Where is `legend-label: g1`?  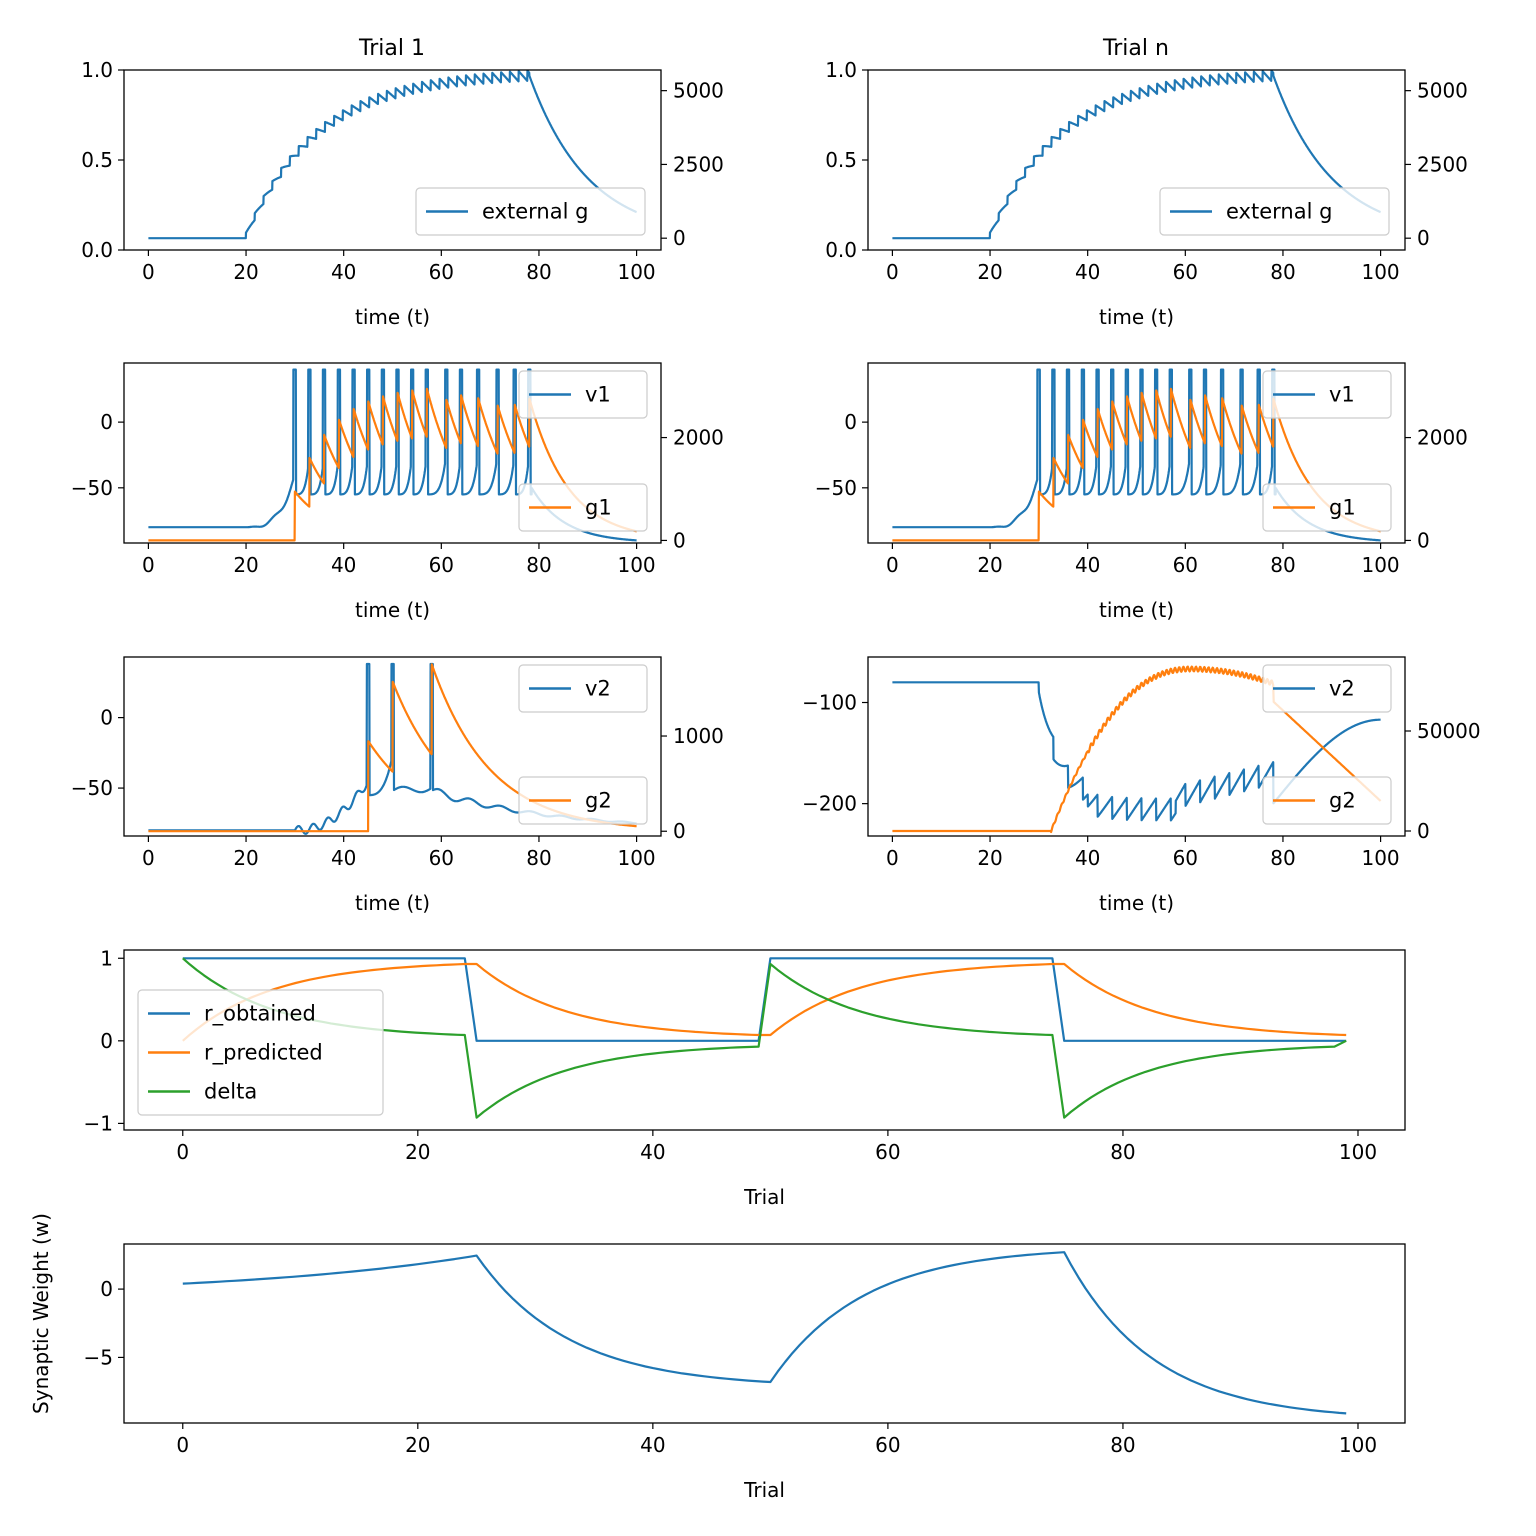 legend-label: g1 is located at coordinates (598, 508).